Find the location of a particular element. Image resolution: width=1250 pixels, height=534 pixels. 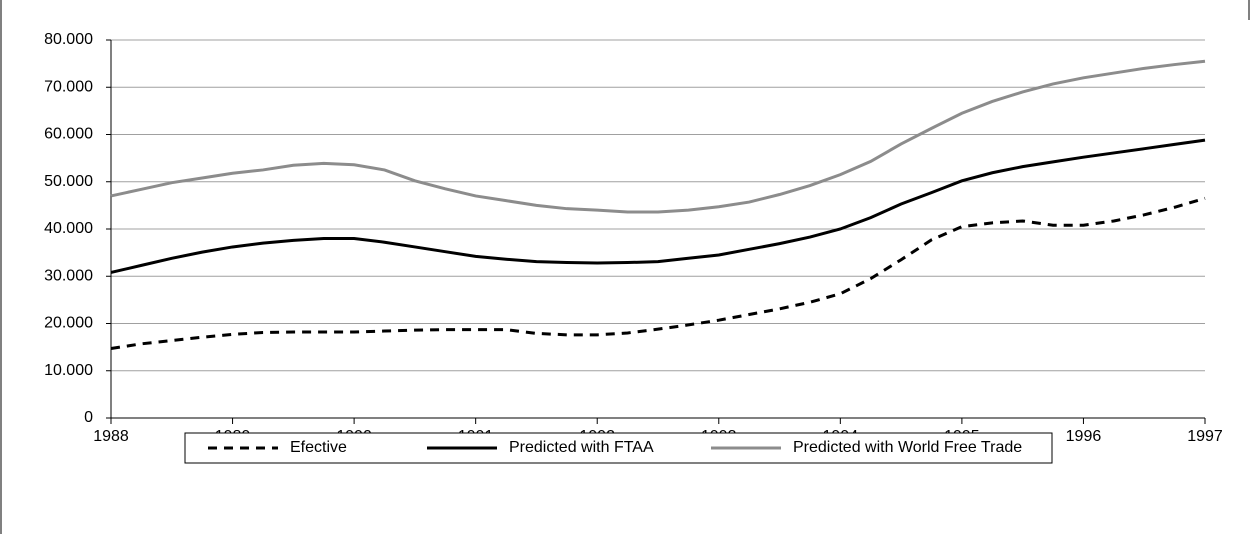

x-tick-label: 1996 is located at coordinates (1084, 436).